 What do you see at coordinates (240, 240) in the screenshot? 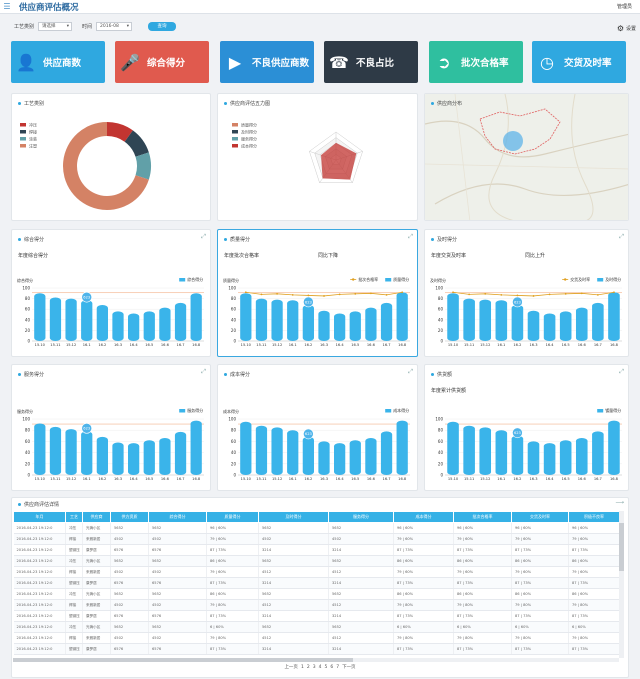
I see `panel-title: 质量得分` at bounding box center [240, 240].